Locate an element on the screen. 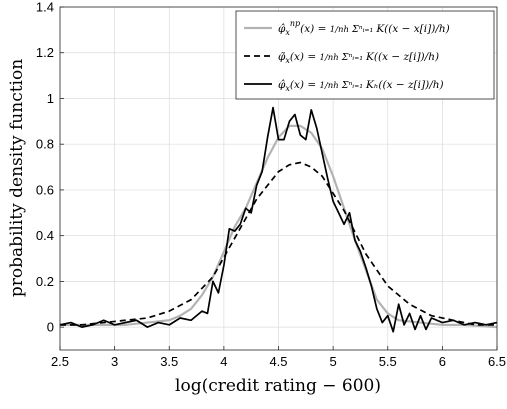 Image resolution: width=507 pixels, height=409 pixels. legend-entry-kde-corrected-z: φ̂x(x) = 1/nh Σⁿᵢ₌₁ Kₕ((x − z[i])/h) is located at coordinates (361, 86).